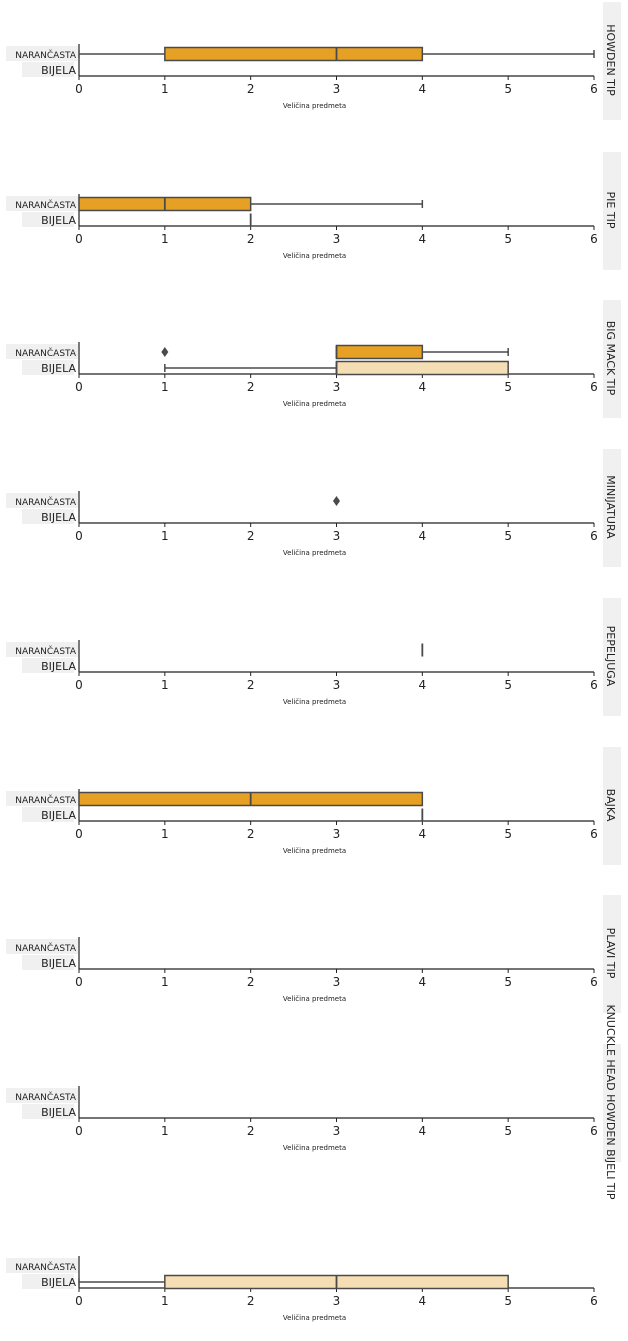 Image resolution: width=628 pixels, height=1341 pixels. I want to click on panel-label: BAJKA, so click(610, 805).